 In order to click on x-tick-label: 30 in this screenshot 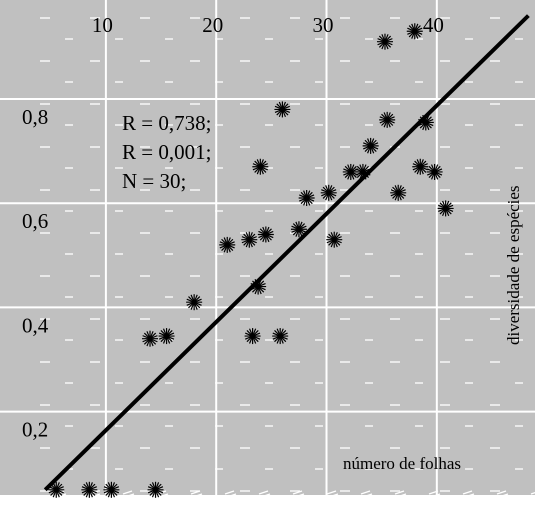, I will do `click(323, 25)`.